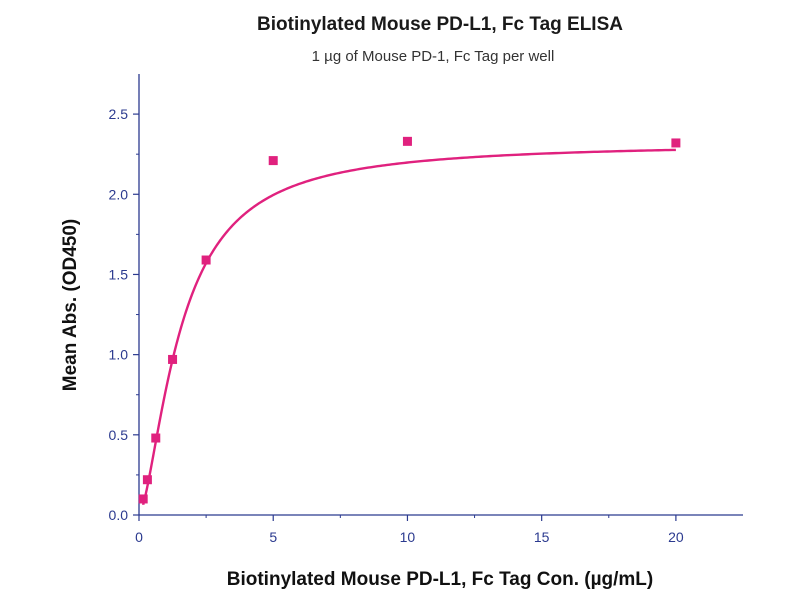 This screenshot has width=800, height=600. What do you see at coordinates (119, 194) in the screenshot?
I see `y-tick-label: 2.0` at bounding box center [119, 194].